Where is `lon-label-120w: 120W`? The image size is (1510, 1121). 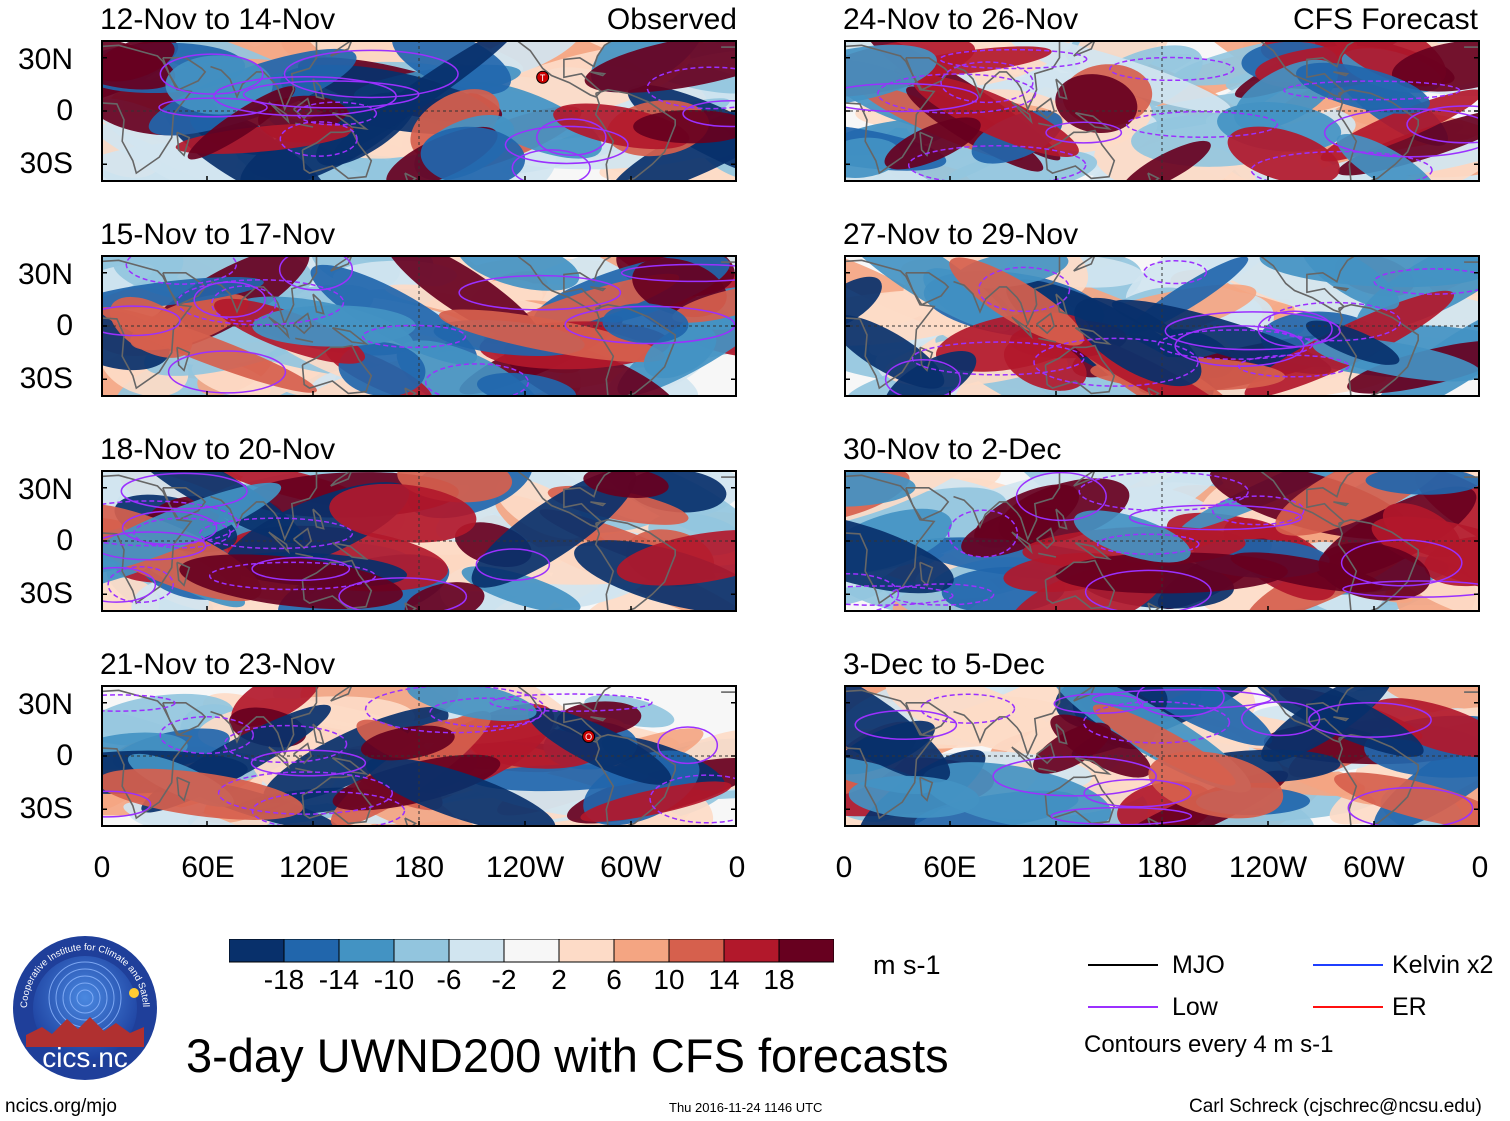
lon-label-120w: 120W is located at coordinates (525, 867).